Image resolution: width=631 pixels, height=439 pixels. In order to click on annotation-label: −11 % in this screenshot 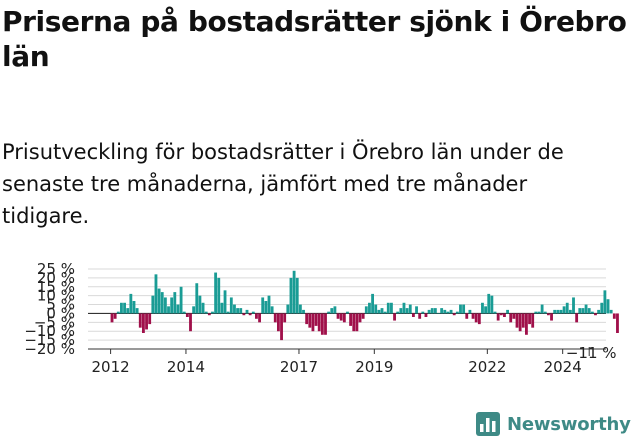, I will do `click(591, 353)`.